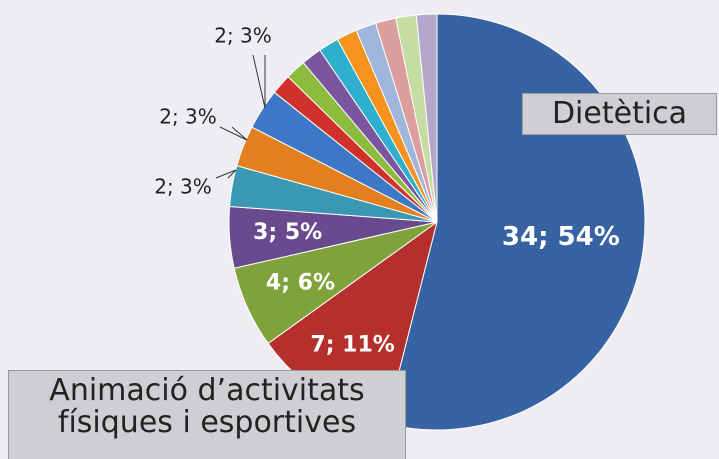  Describe the element at coordinates (287, 232) in the screenshot. I see `data-label: 3; 5%` at that location.